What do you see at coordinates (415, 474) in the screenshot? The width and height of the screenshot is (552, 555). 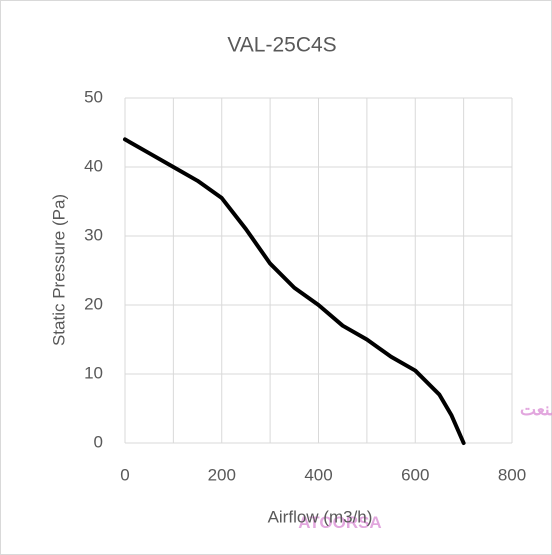 I see `x-tick-label: 600` at bounding box center [415, 474].